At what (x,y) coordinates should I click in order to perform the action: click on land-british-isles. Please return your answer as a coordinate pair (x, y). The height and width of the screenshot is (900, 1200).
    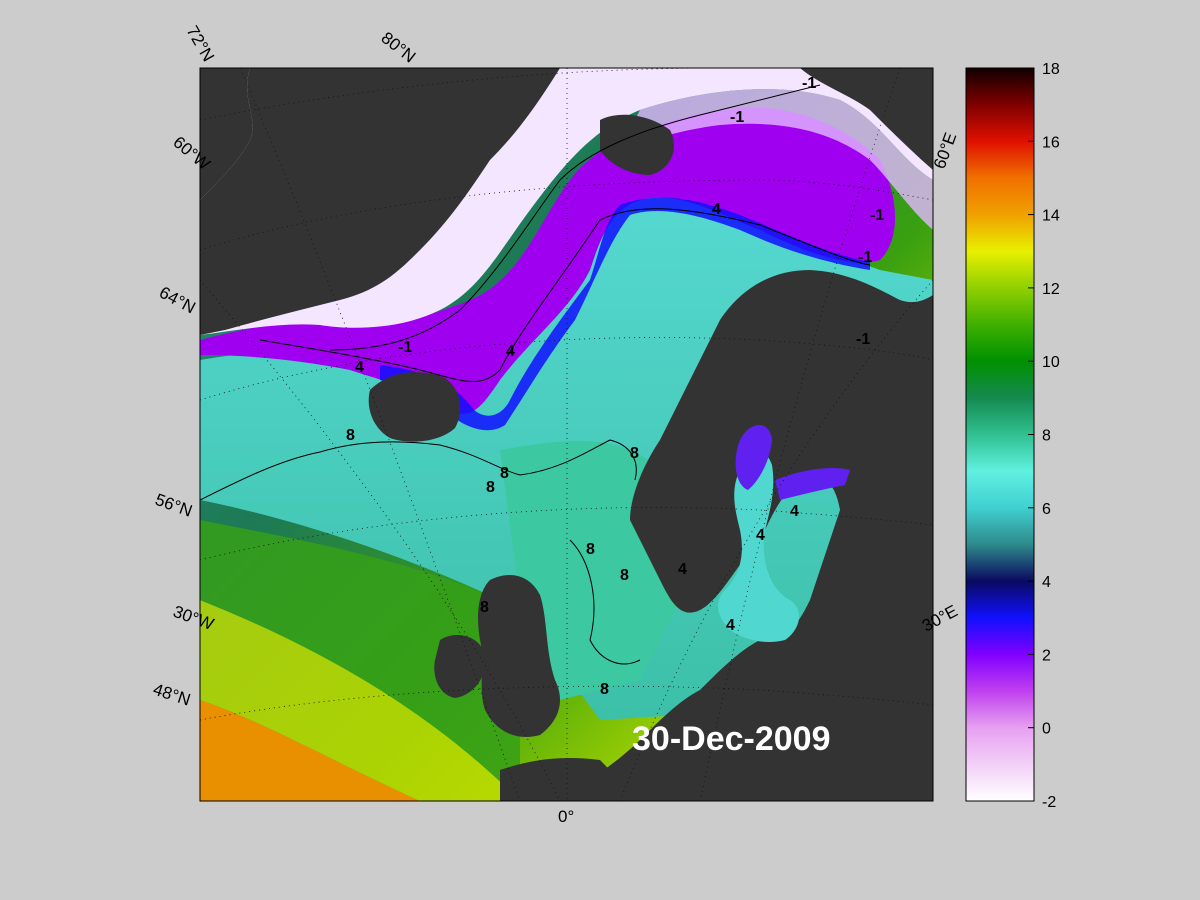
    Looking at the image, I should click on (519, 656).